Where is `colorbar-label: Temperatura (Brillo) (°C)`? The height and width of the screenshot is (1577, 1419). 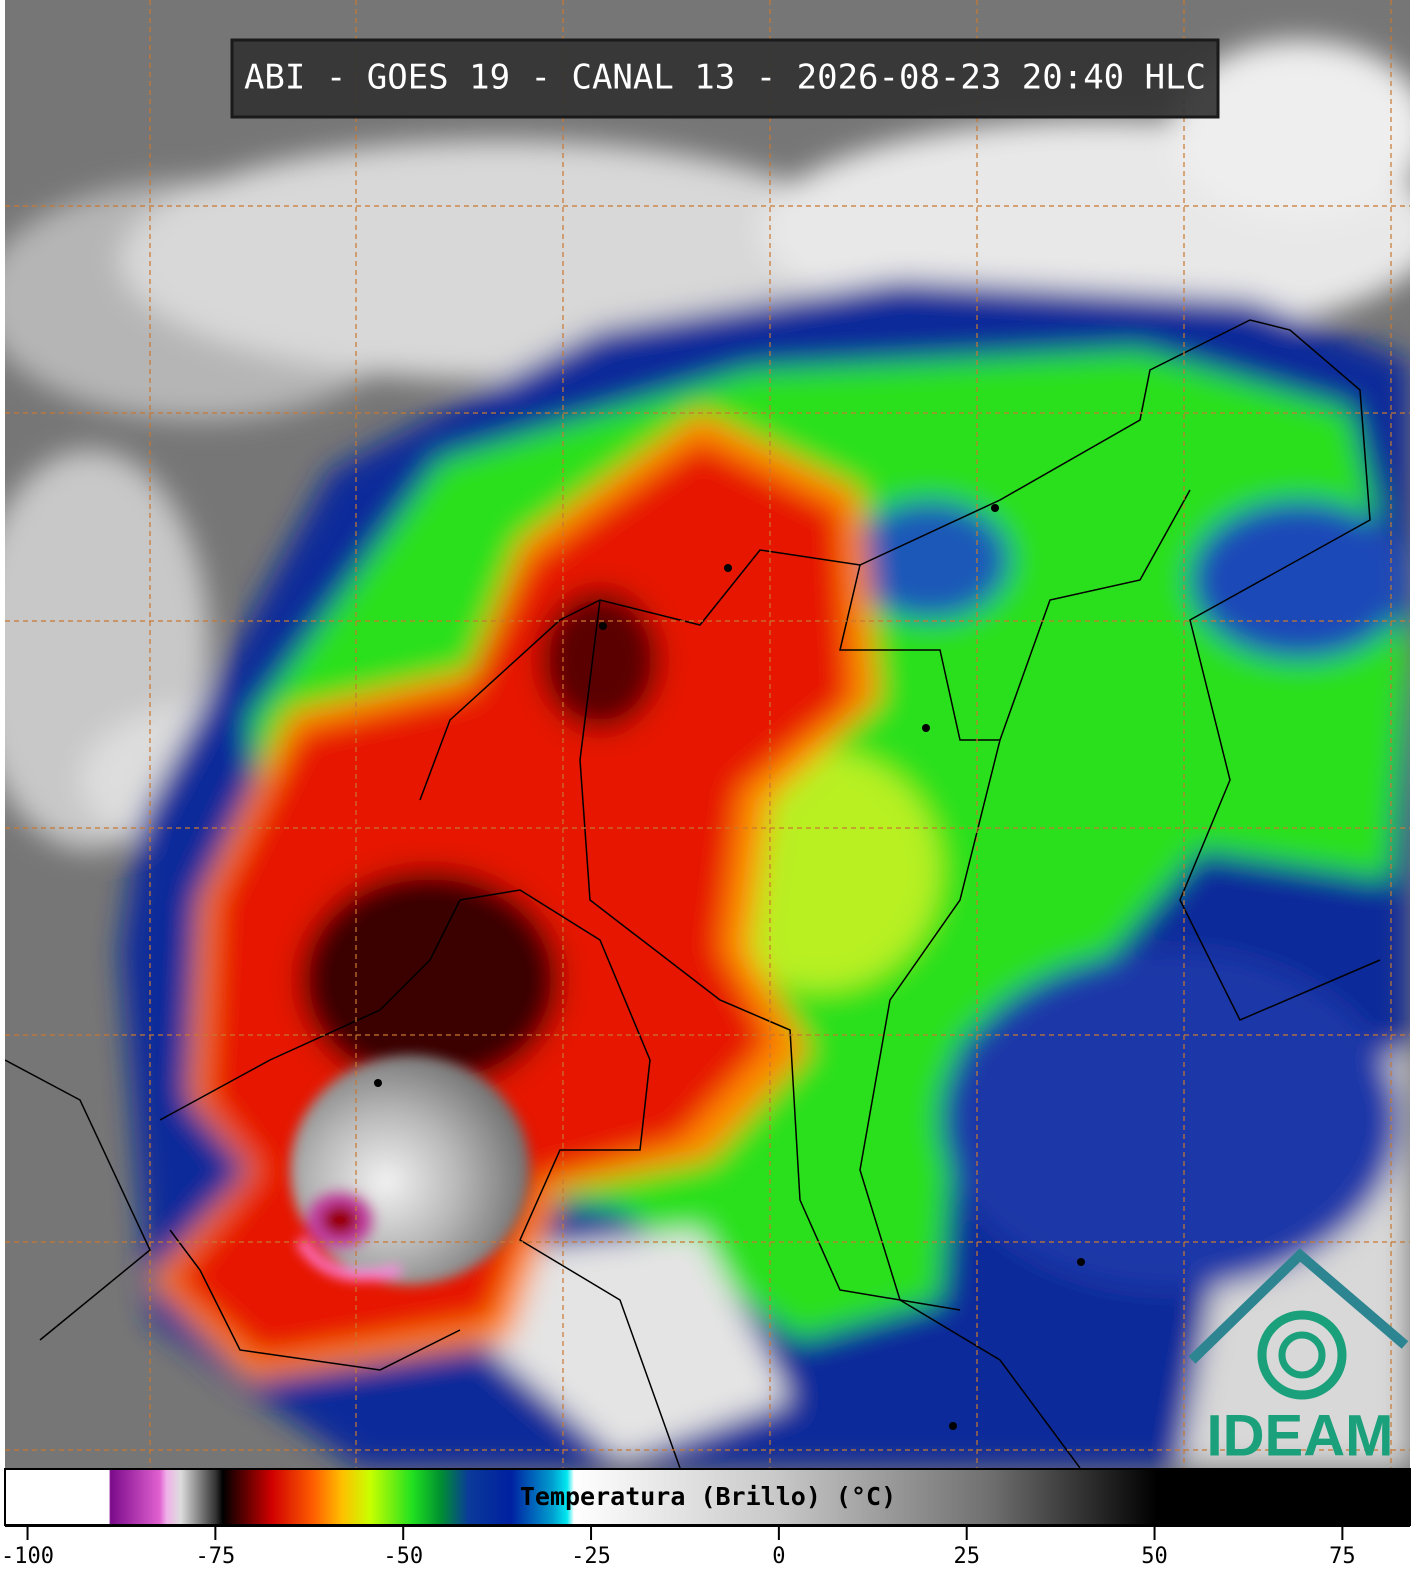
colorbar-label: Temperatura (Brillo) (°C) is located at coordinates (708, 1496).